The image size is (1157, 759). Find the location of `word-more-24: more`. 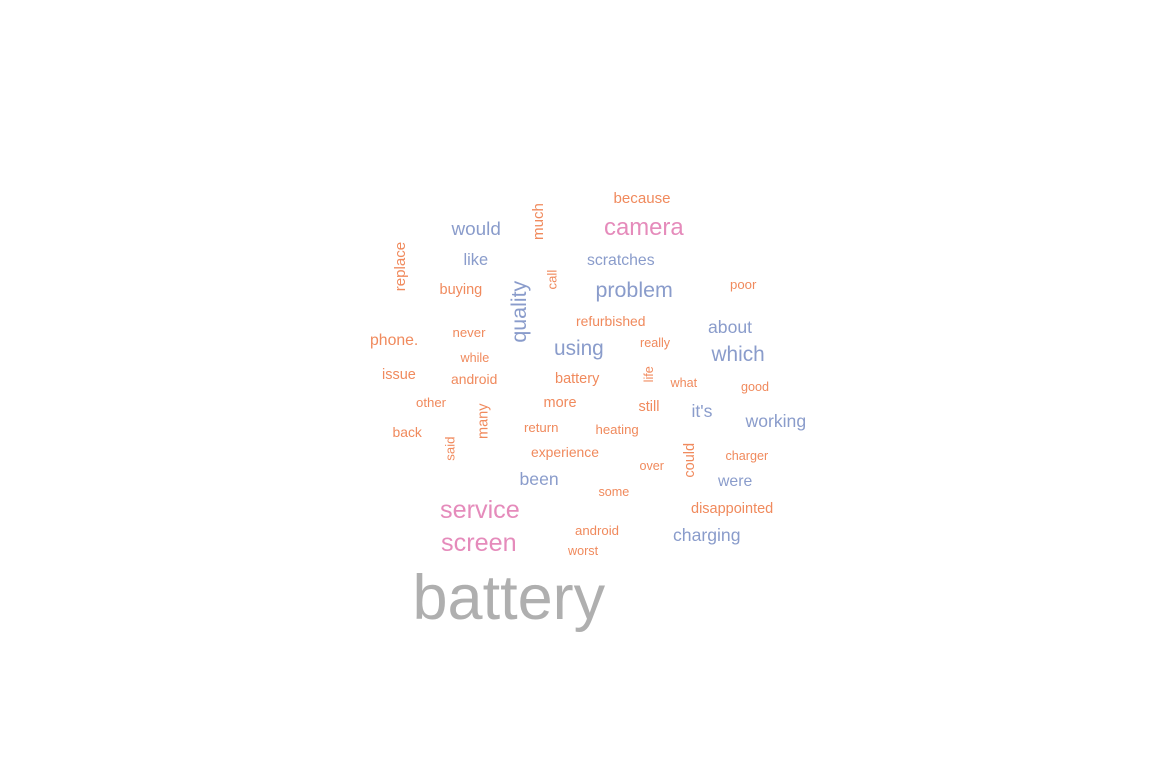

word-more-24: more is located at coordinates (560, 402).